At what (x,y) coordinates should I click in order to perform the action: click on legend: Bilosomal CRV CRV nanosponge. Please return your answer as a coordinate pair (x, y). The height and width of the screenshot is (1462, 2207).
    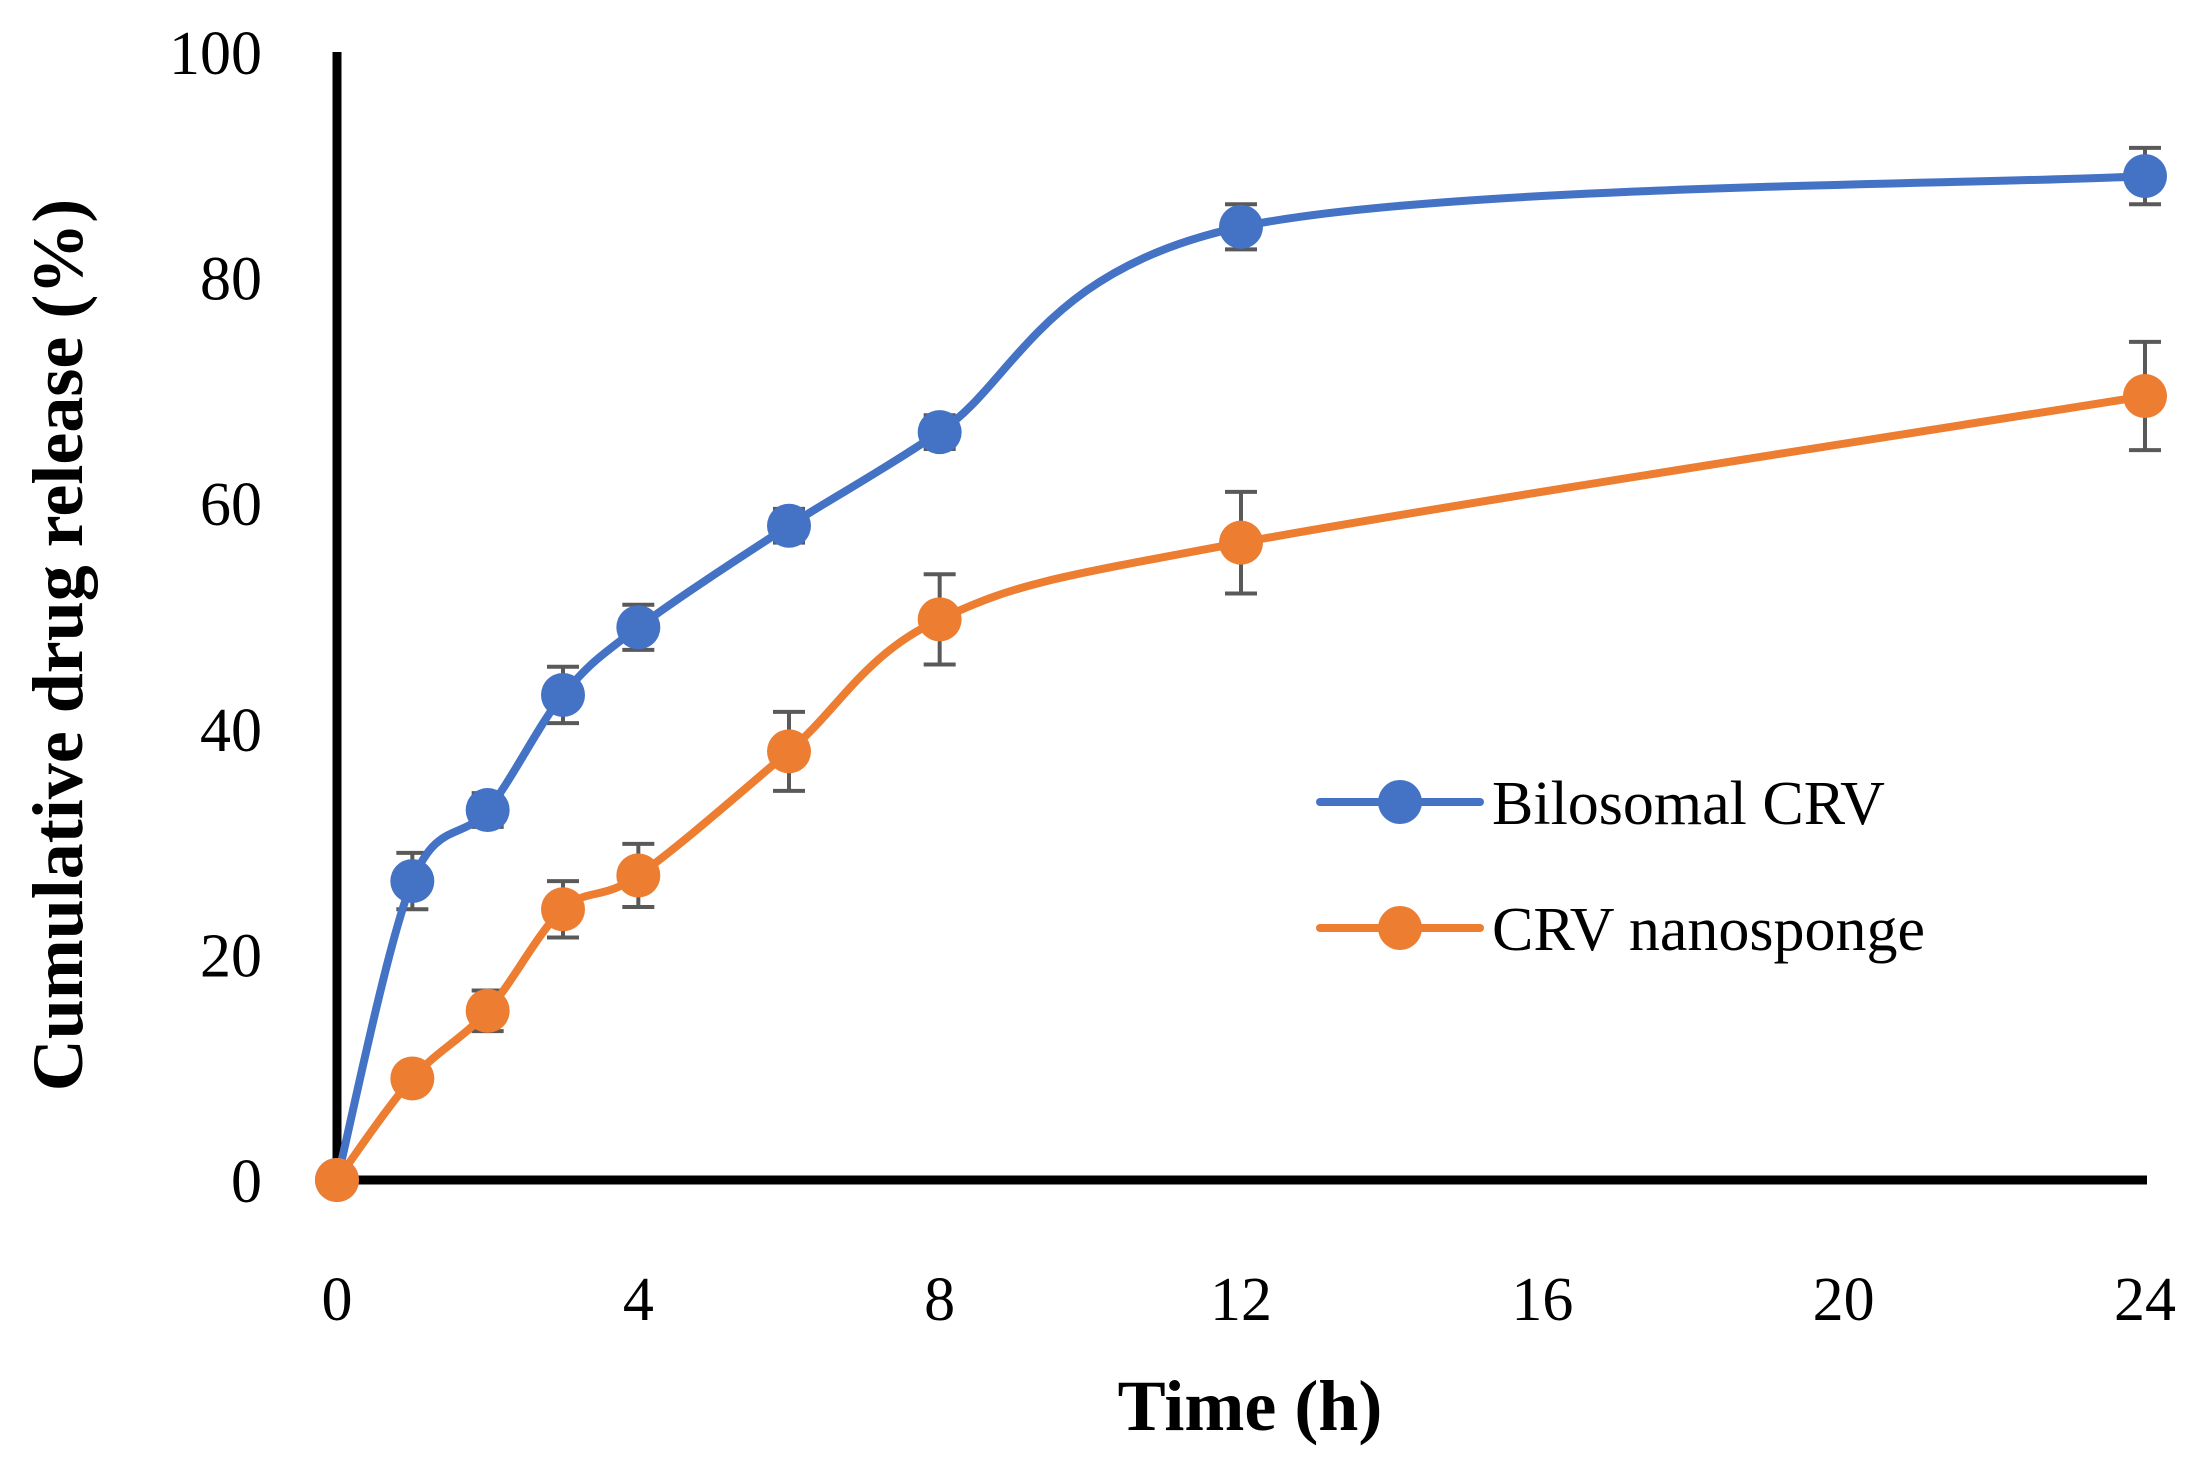
    Looking at the image, I should click on (1620, 867).